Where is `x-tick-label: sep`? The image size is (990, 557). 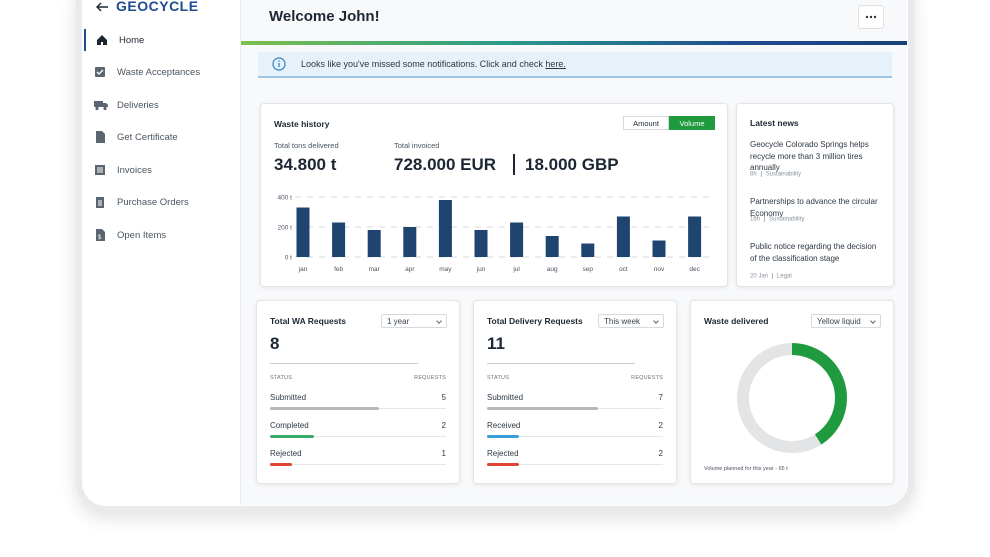 x-tick-label: sep is located at coordinates (588, 269).